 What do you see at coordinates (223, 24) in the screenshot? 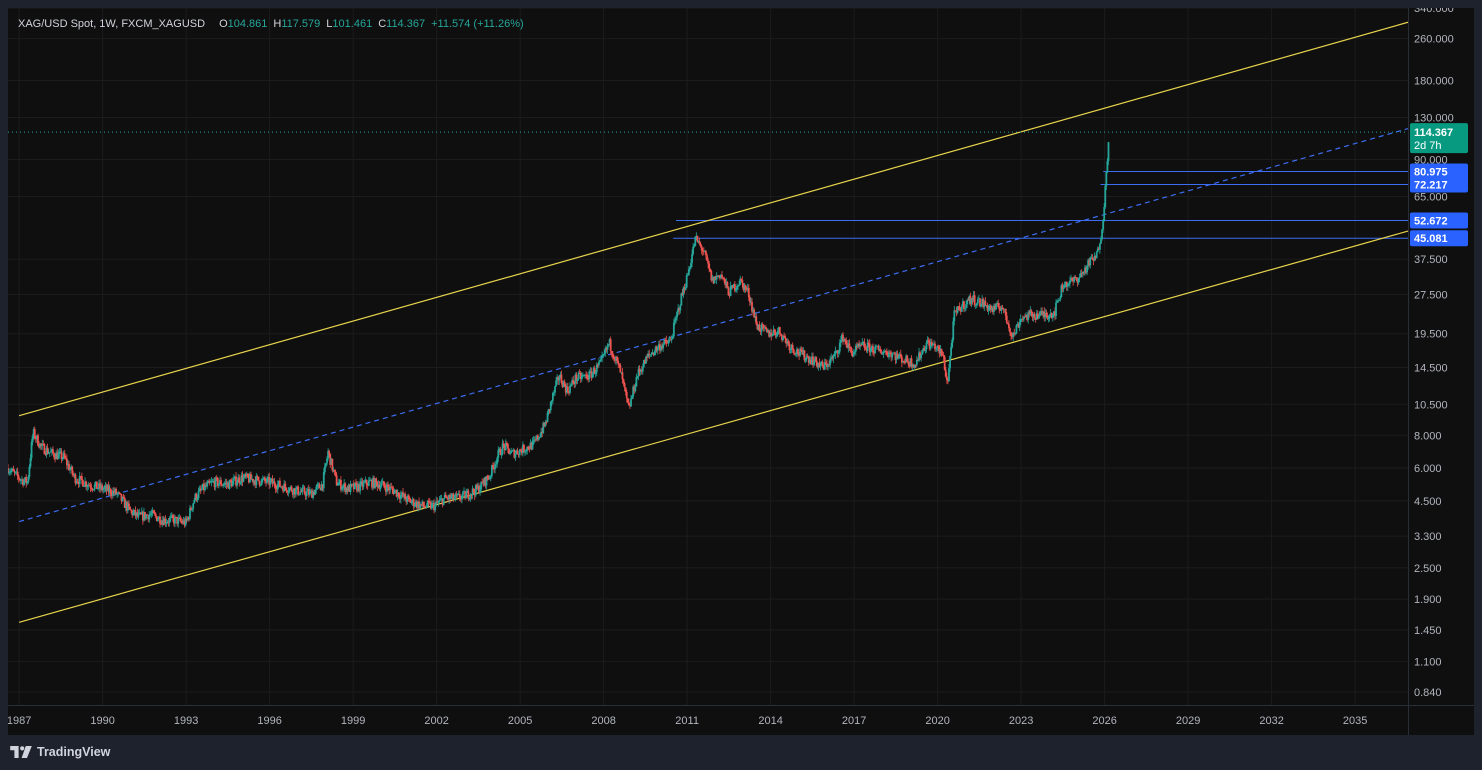
I see `open-key: O` at bounding box center [223, 24].